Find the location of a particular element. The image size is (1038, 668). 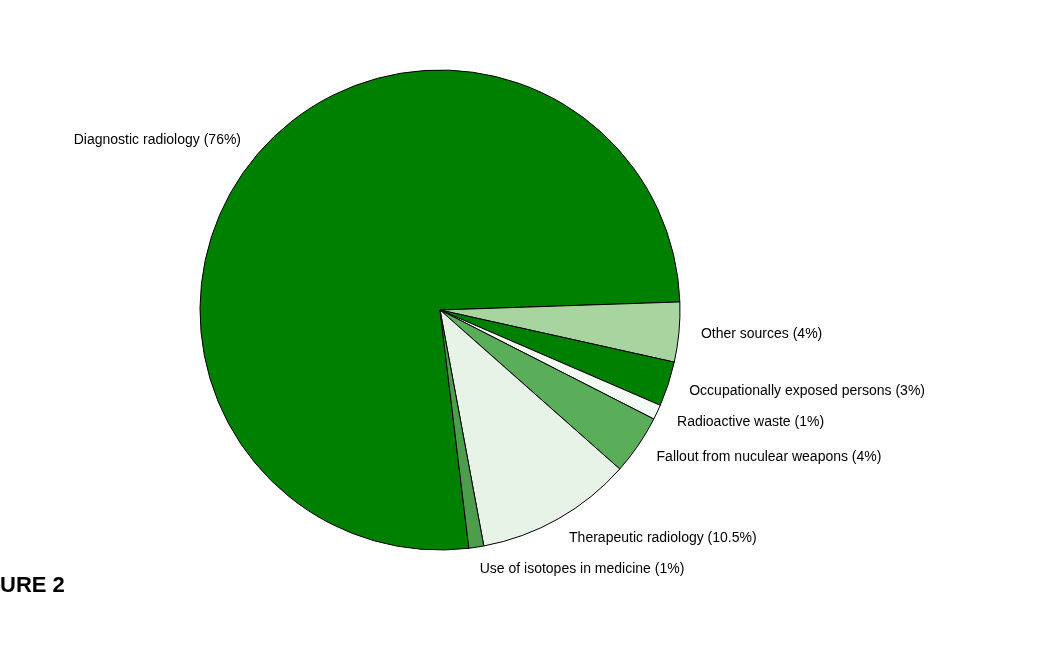

slice-label: Other sources (4%) is located at coordinates (761, 333).